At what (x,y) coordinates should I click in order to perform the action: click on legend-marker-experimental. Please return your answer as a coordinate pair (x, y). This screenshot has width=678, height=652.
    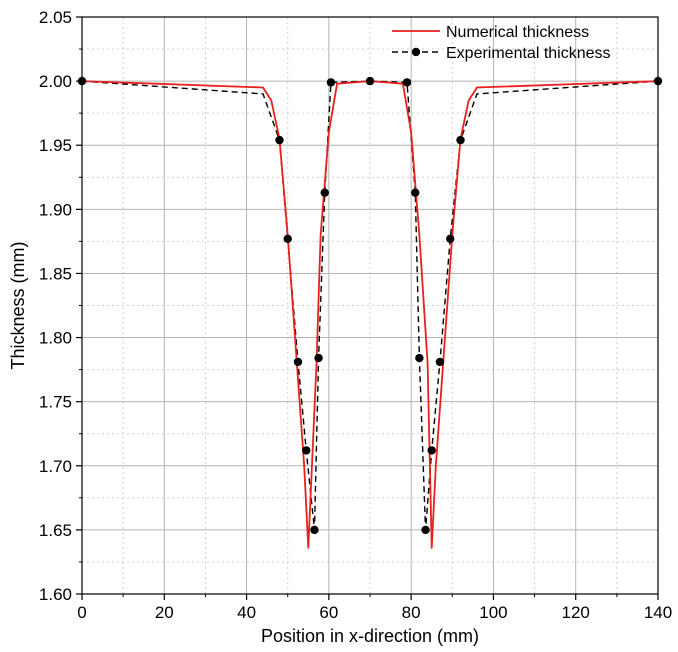
    Looking at the image, I should click on (416, 52).